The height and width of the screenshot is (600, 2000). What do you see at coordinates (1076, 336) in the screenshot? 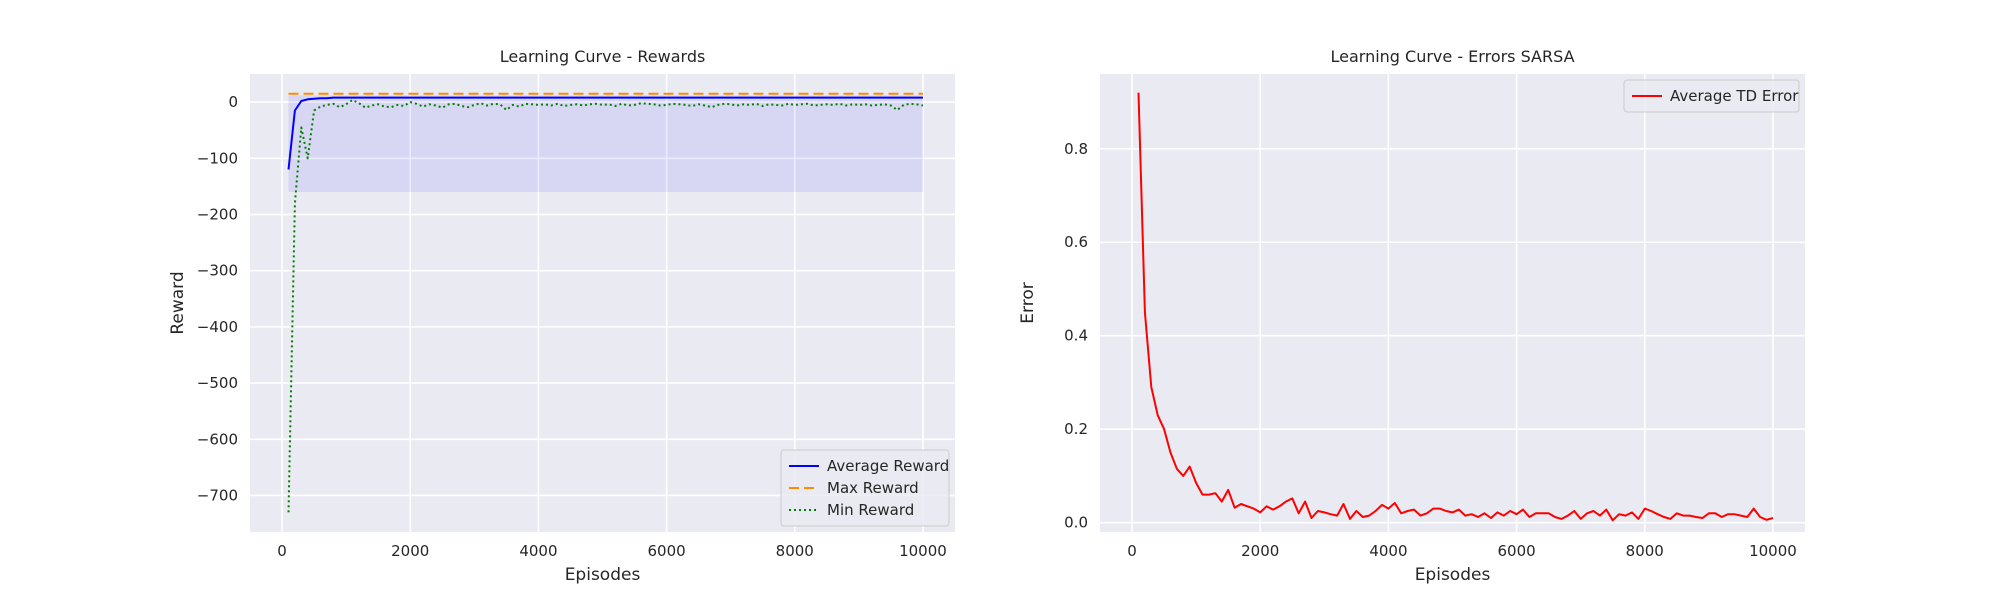
I see `y-tick-label: 0.4` at bounding box center [1076, 336].